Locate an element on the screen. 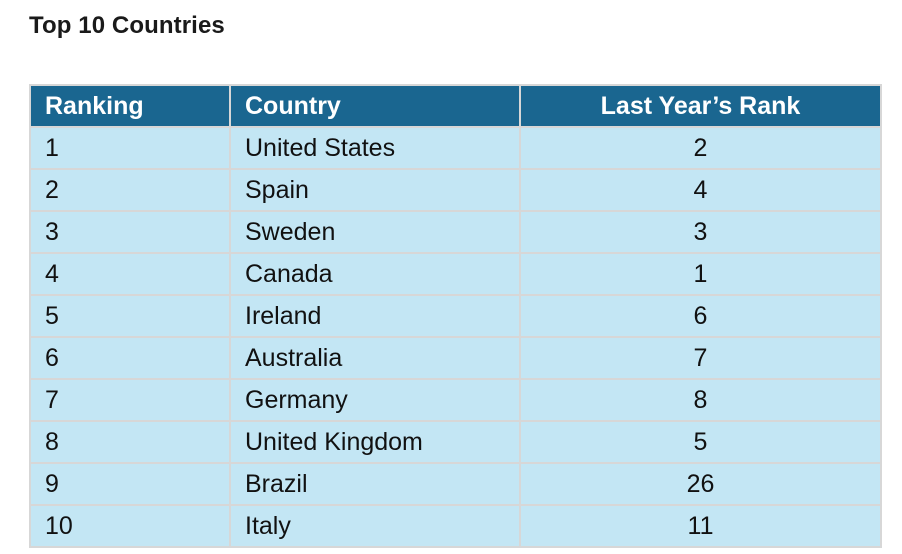 This screenshot has height=554, width=902. ranking-cell: 7 is located at coordinates (130, 400).